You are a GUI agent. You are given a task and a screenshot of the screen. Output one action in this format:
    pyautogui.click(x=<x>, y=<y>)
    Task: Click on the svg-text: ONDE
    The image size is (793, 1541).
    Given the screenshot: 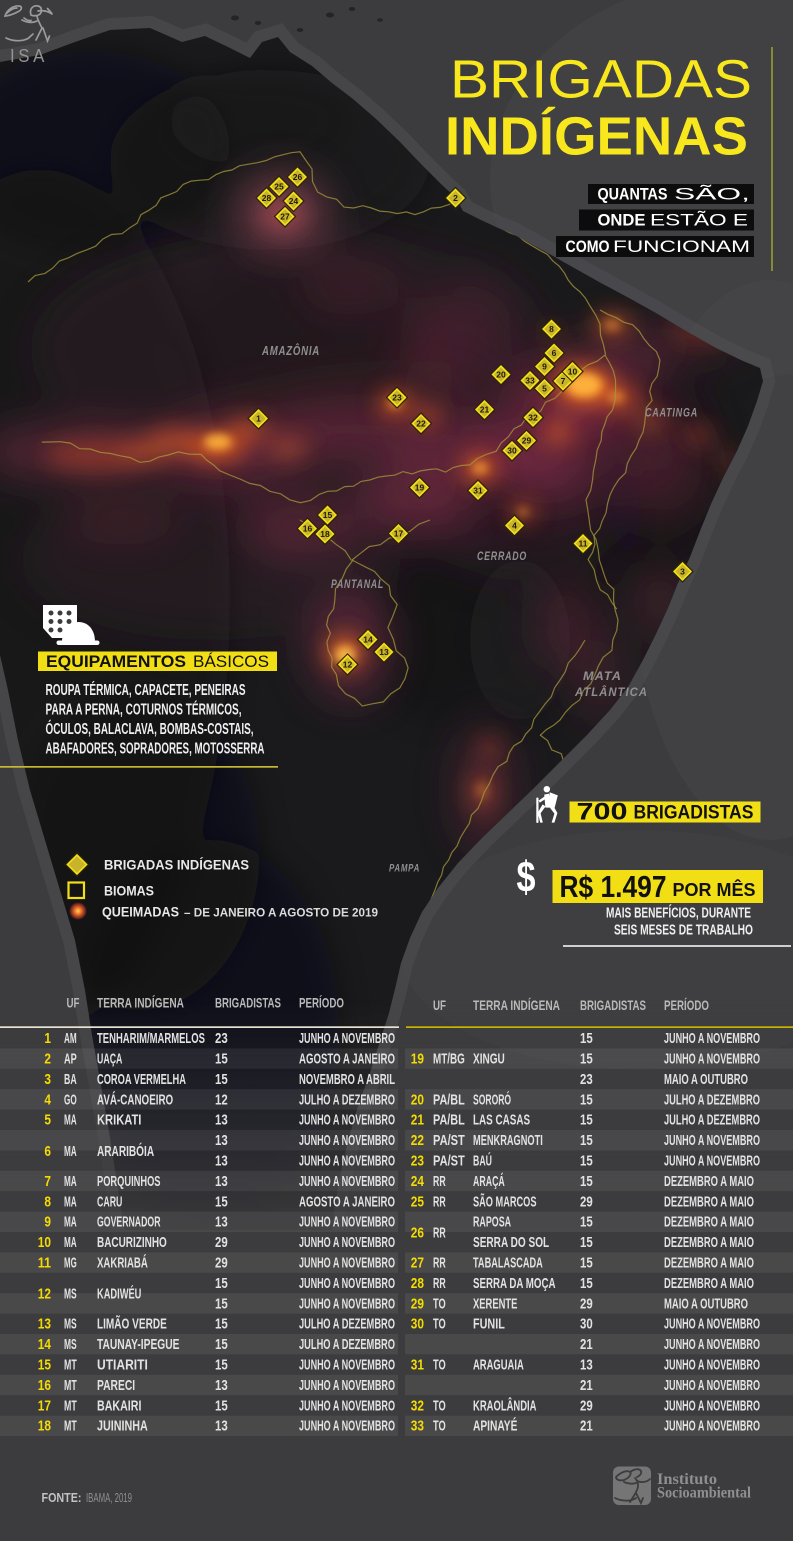 What is the action you would take?
    pyautogui.click(x=622, y=221)
    